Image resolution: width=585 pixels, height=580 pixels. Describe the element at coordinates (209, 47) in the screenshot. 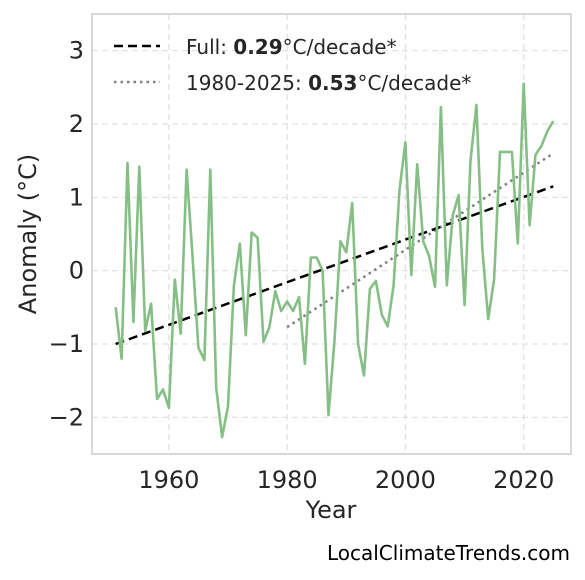

I see `legend-full-prefix: Full:` at that location.